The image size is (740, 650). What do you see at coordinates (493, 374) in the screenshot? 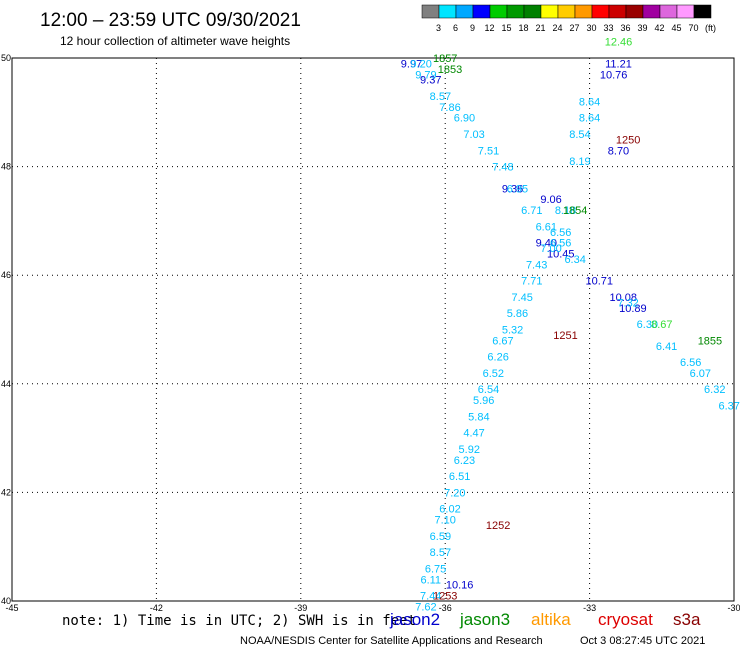
I see `wave-height-label: 6.52` at bounding box center [493, 374].